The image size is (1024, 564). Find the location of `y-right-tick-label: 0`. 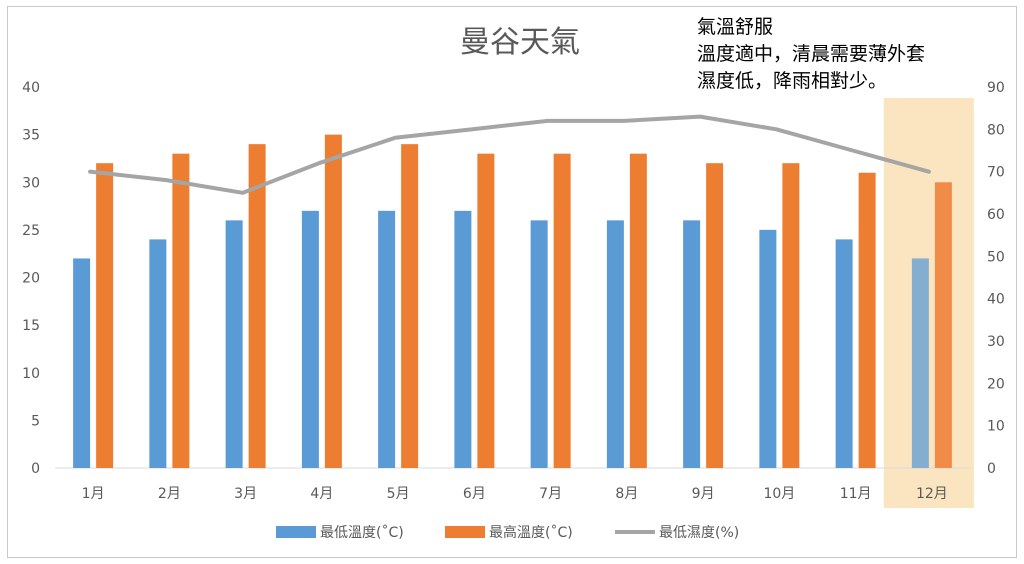

y-right-tick-label: 0 is located at coordinates (991, 469).